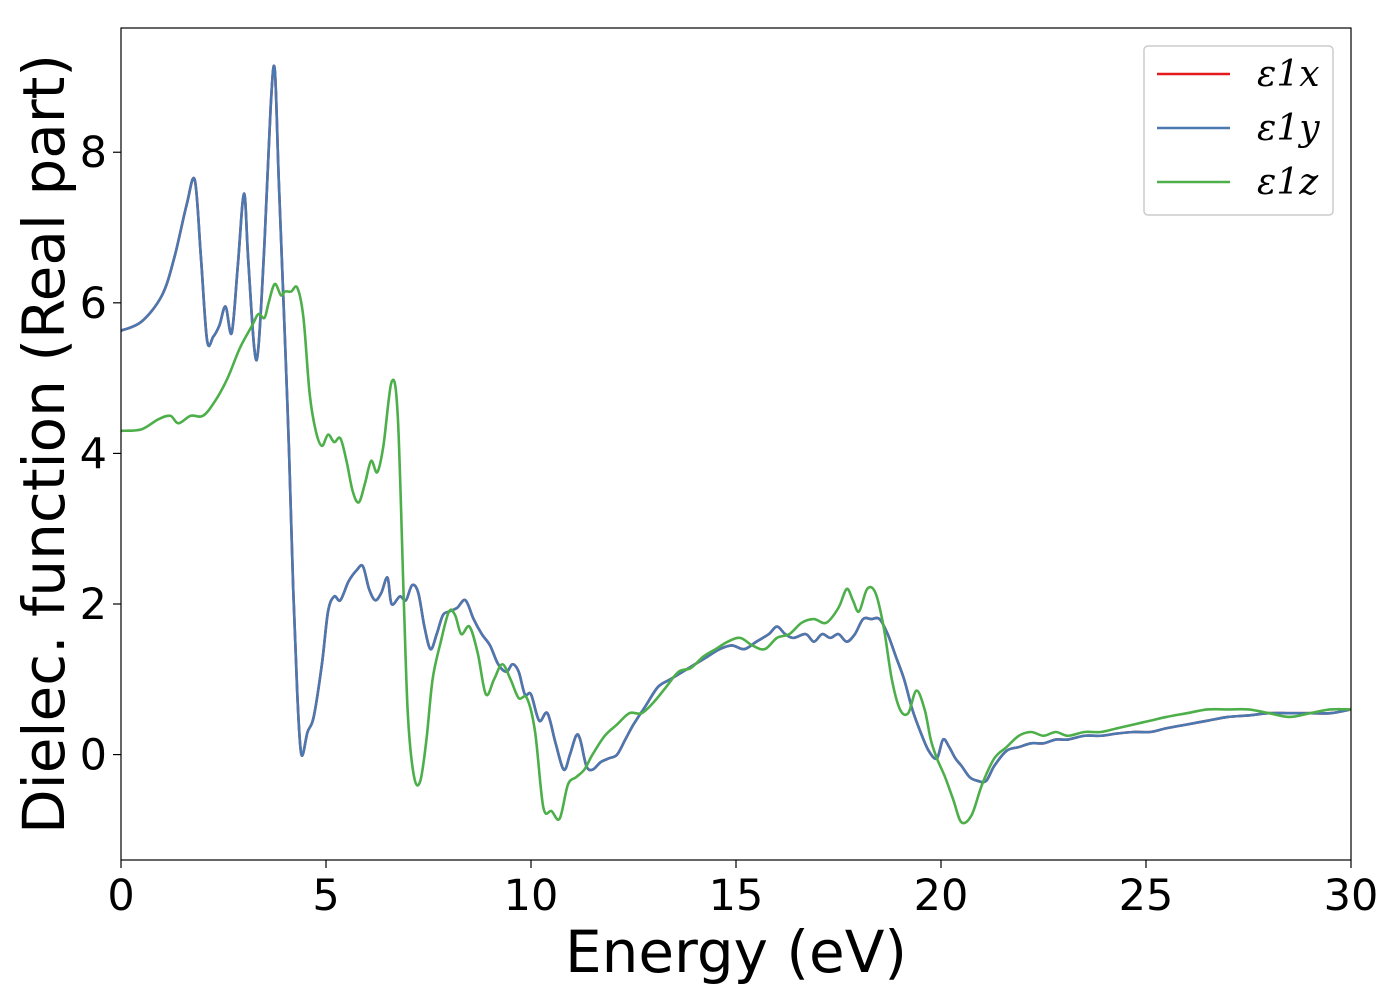 The image size is (1400, 1000). What do you see at coordinates (93, 153) in the screenshot?
I see `y-tick-label: 8` at bounding box center [93, 153].